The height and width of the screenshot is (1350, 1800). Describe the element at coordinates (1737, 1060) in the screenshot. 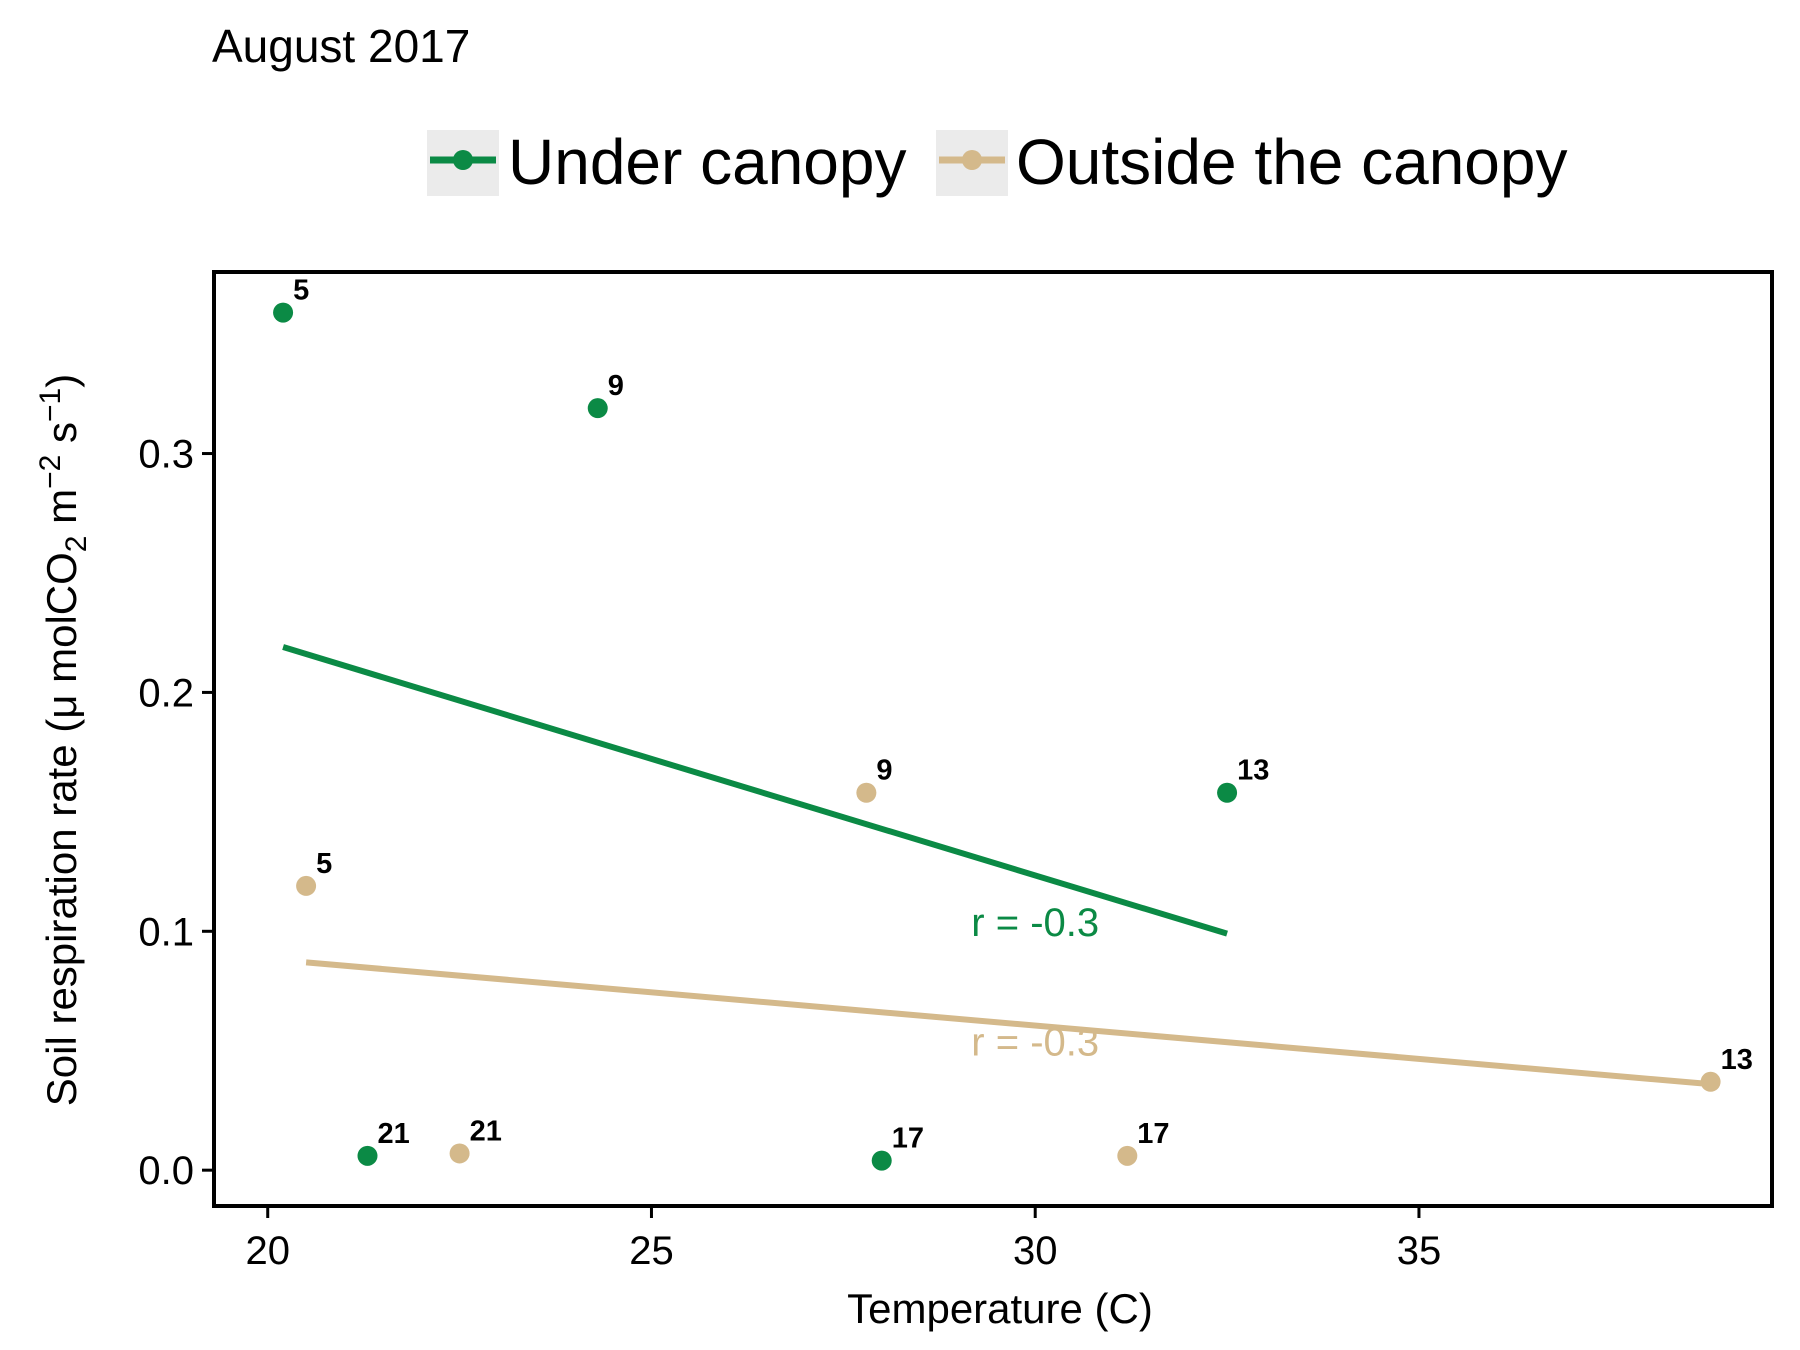

I see `data-label-outside-canopy: 13` at that location.